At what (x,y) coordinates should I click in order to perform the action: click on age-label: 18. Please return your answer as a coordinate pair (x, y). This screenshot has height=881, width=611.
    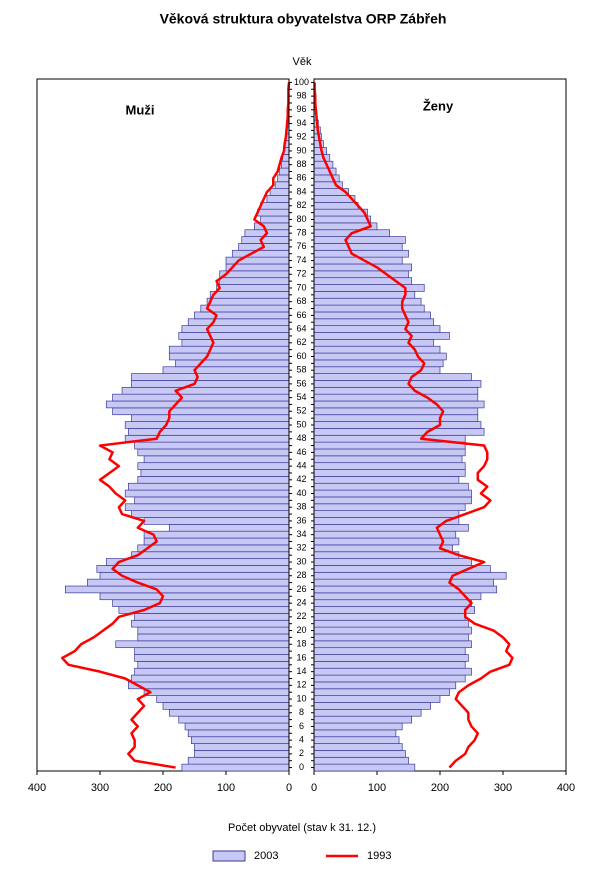
    Looking at the image, I should click on (301, 644).